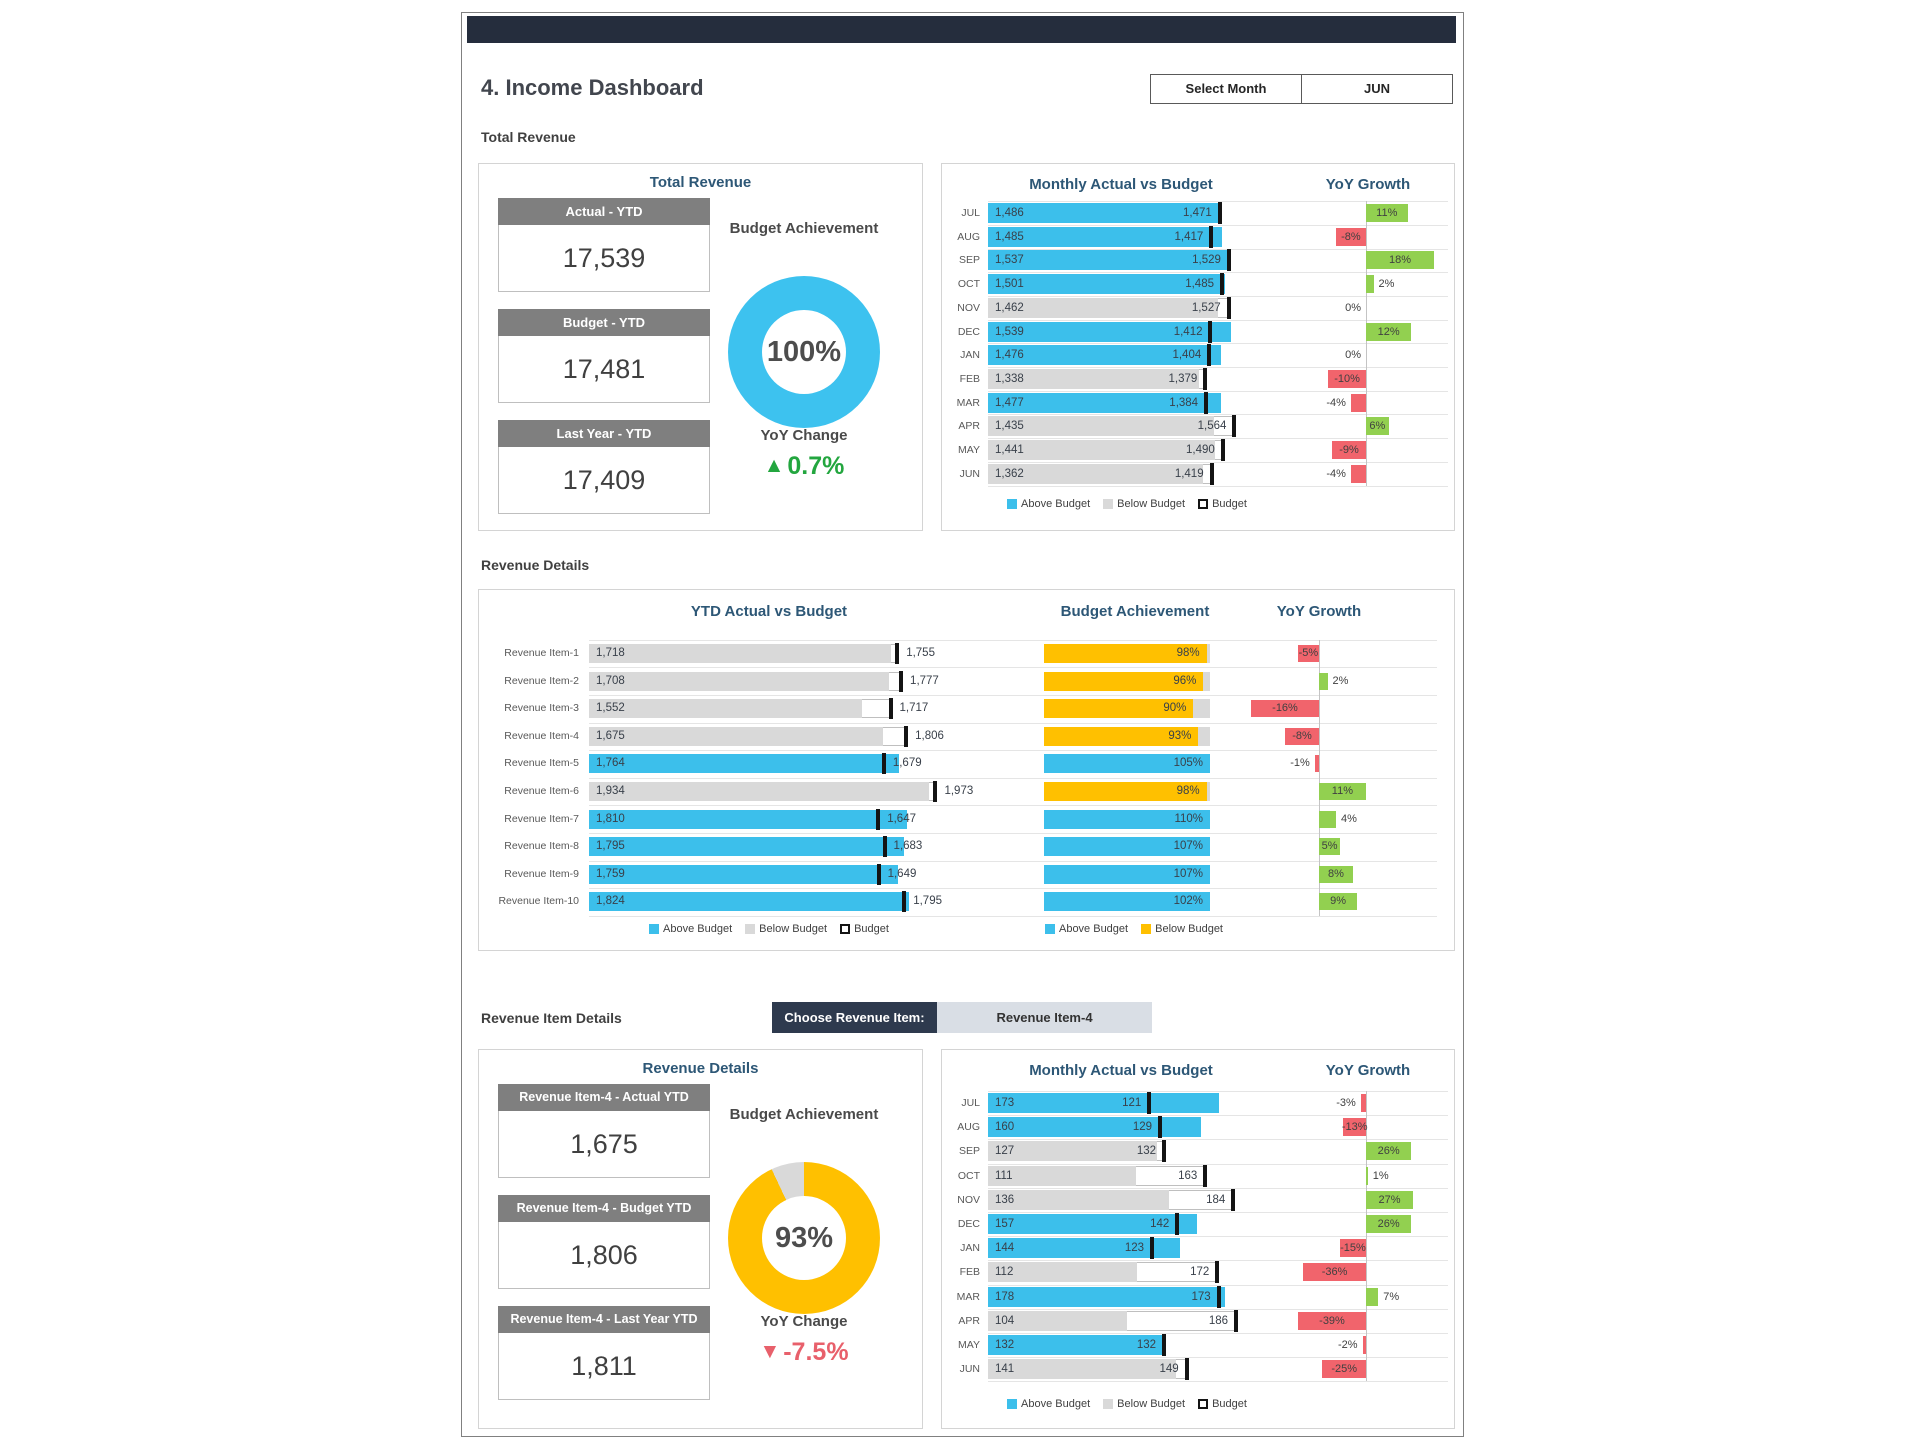 The width and height of the screenshot is (1920, 1440). What do you see at coordinates (1388, 331) in the screenshot?
I see `yoy-growth-label: 12%` at bounding box center [1388, 331].